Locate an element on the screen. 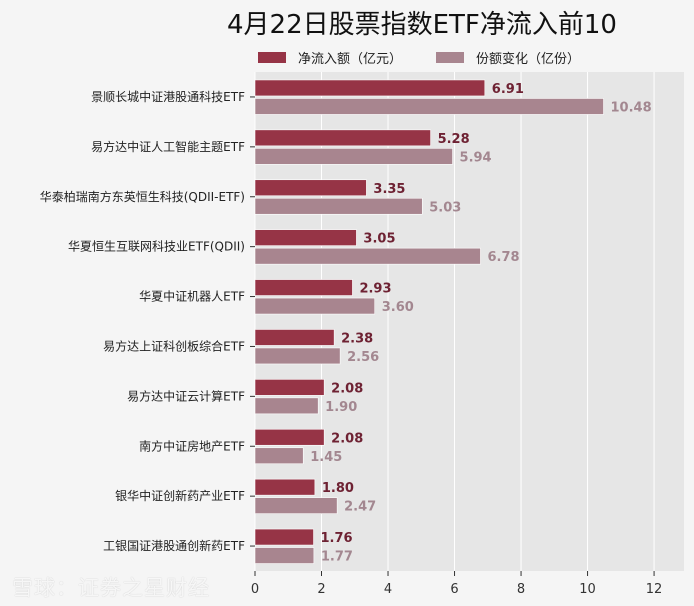 This screenshot has height=606, width=694. data-label: 5.28 is located at coordinates (454, 139).